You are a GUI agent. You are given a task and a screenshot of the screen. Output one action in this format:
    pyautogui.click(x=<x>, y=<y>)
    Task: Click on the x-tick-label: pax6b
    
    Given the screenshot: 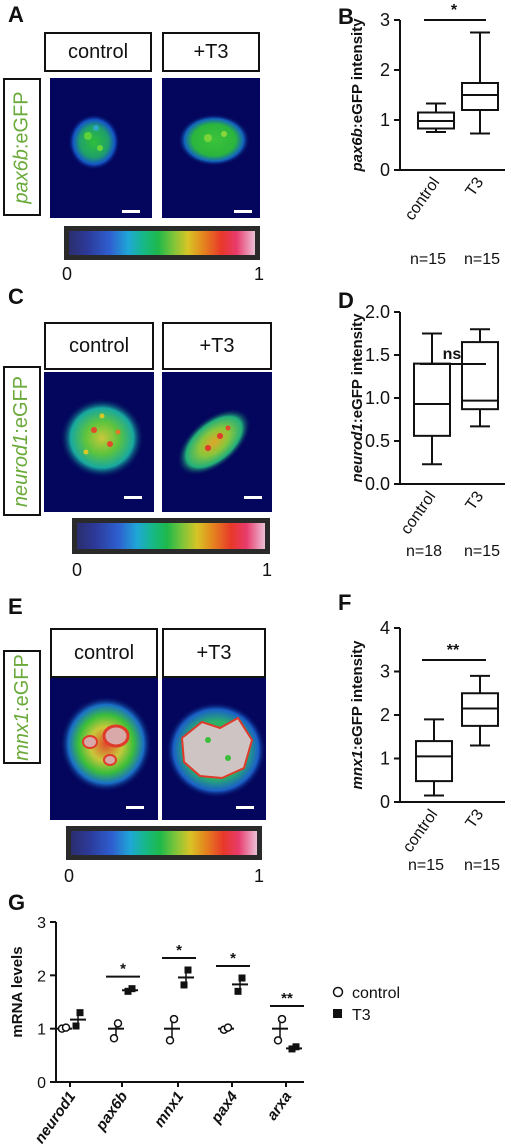 What is the action you would take?
    pyautogui.click(x=111, y=1112)
    